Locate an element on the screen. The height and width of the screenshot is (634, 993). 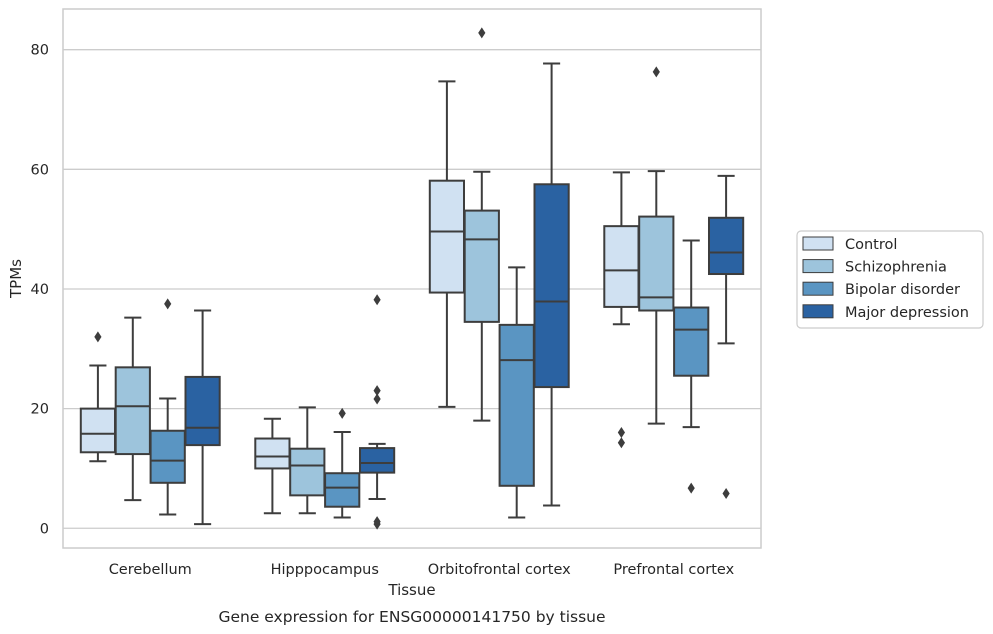
legend-frame is located at coordinates (890, 279).